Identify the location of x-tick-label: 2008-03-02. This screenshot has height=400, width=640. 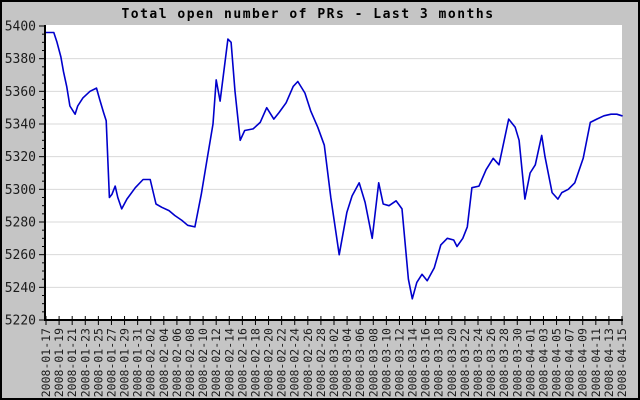
(334, 362).